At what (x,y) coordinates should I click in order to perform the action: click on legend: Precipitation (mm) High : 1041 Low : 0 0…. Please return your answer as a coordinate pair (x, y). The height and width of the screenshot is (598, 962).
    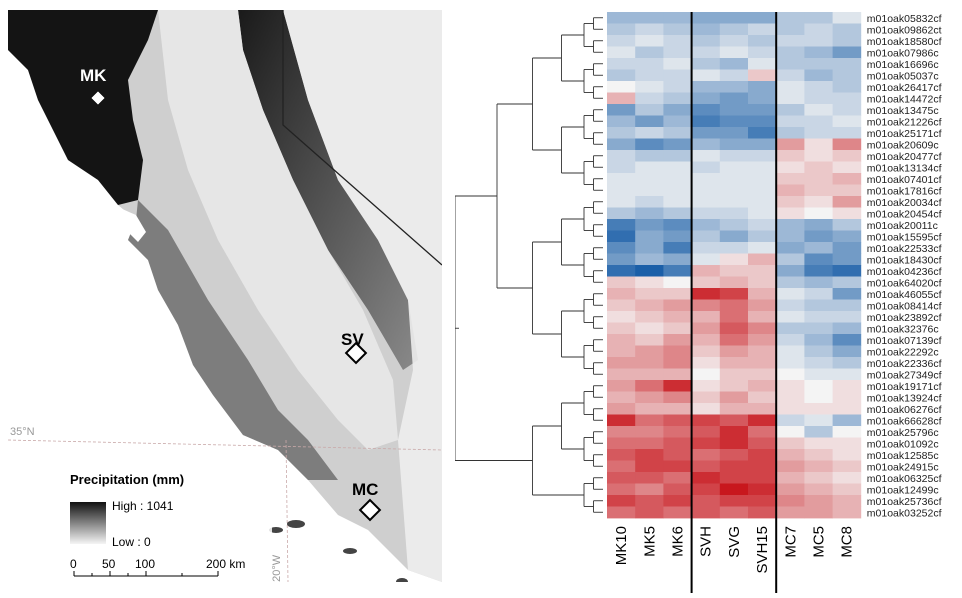
    Looking at the image, I should click on (167, 524).